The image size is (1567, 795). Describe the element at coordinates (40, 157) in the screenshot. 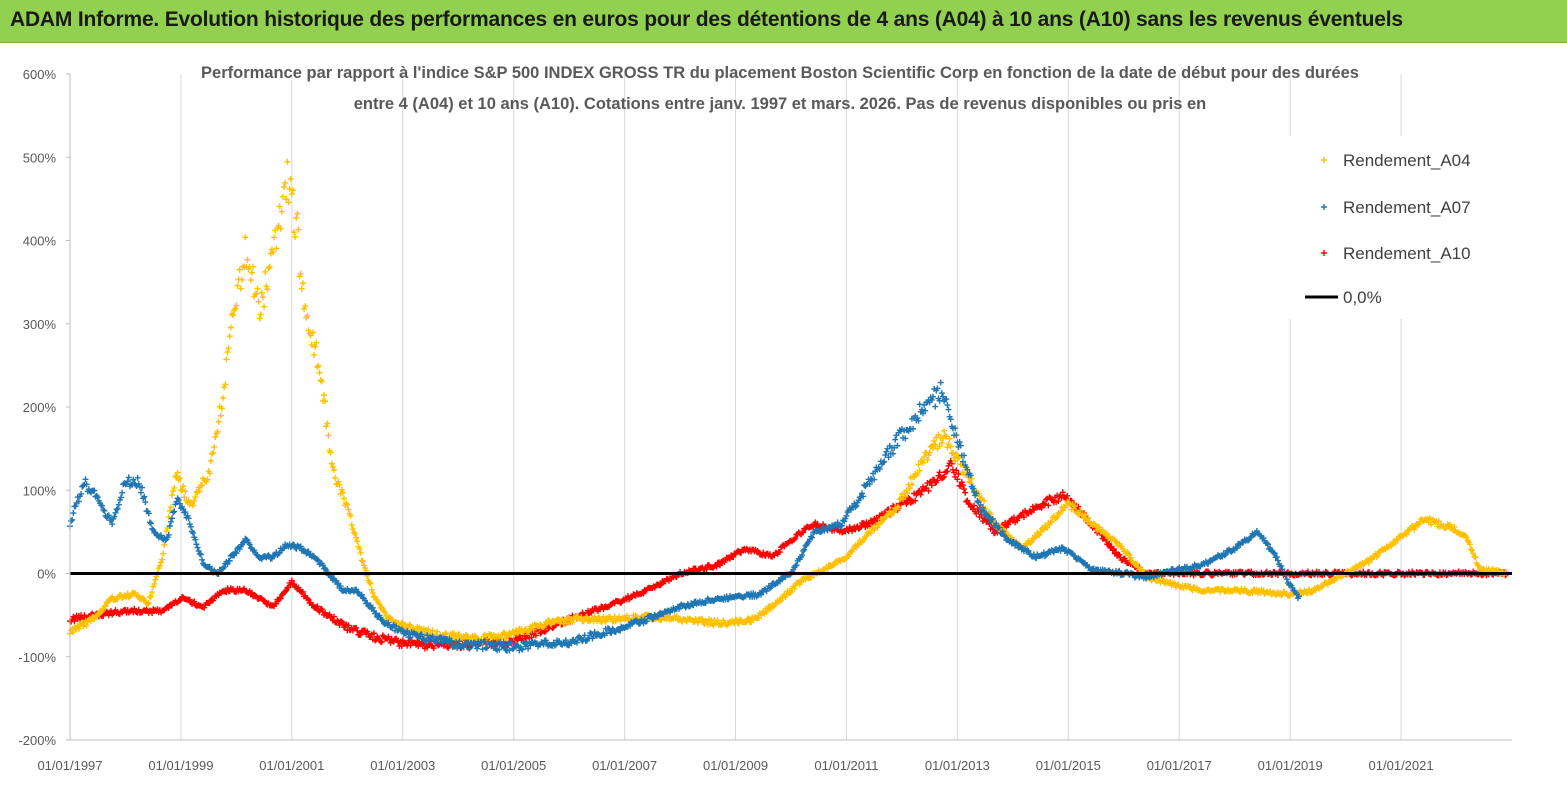

I see `y-tick-label: 500%` at that location.